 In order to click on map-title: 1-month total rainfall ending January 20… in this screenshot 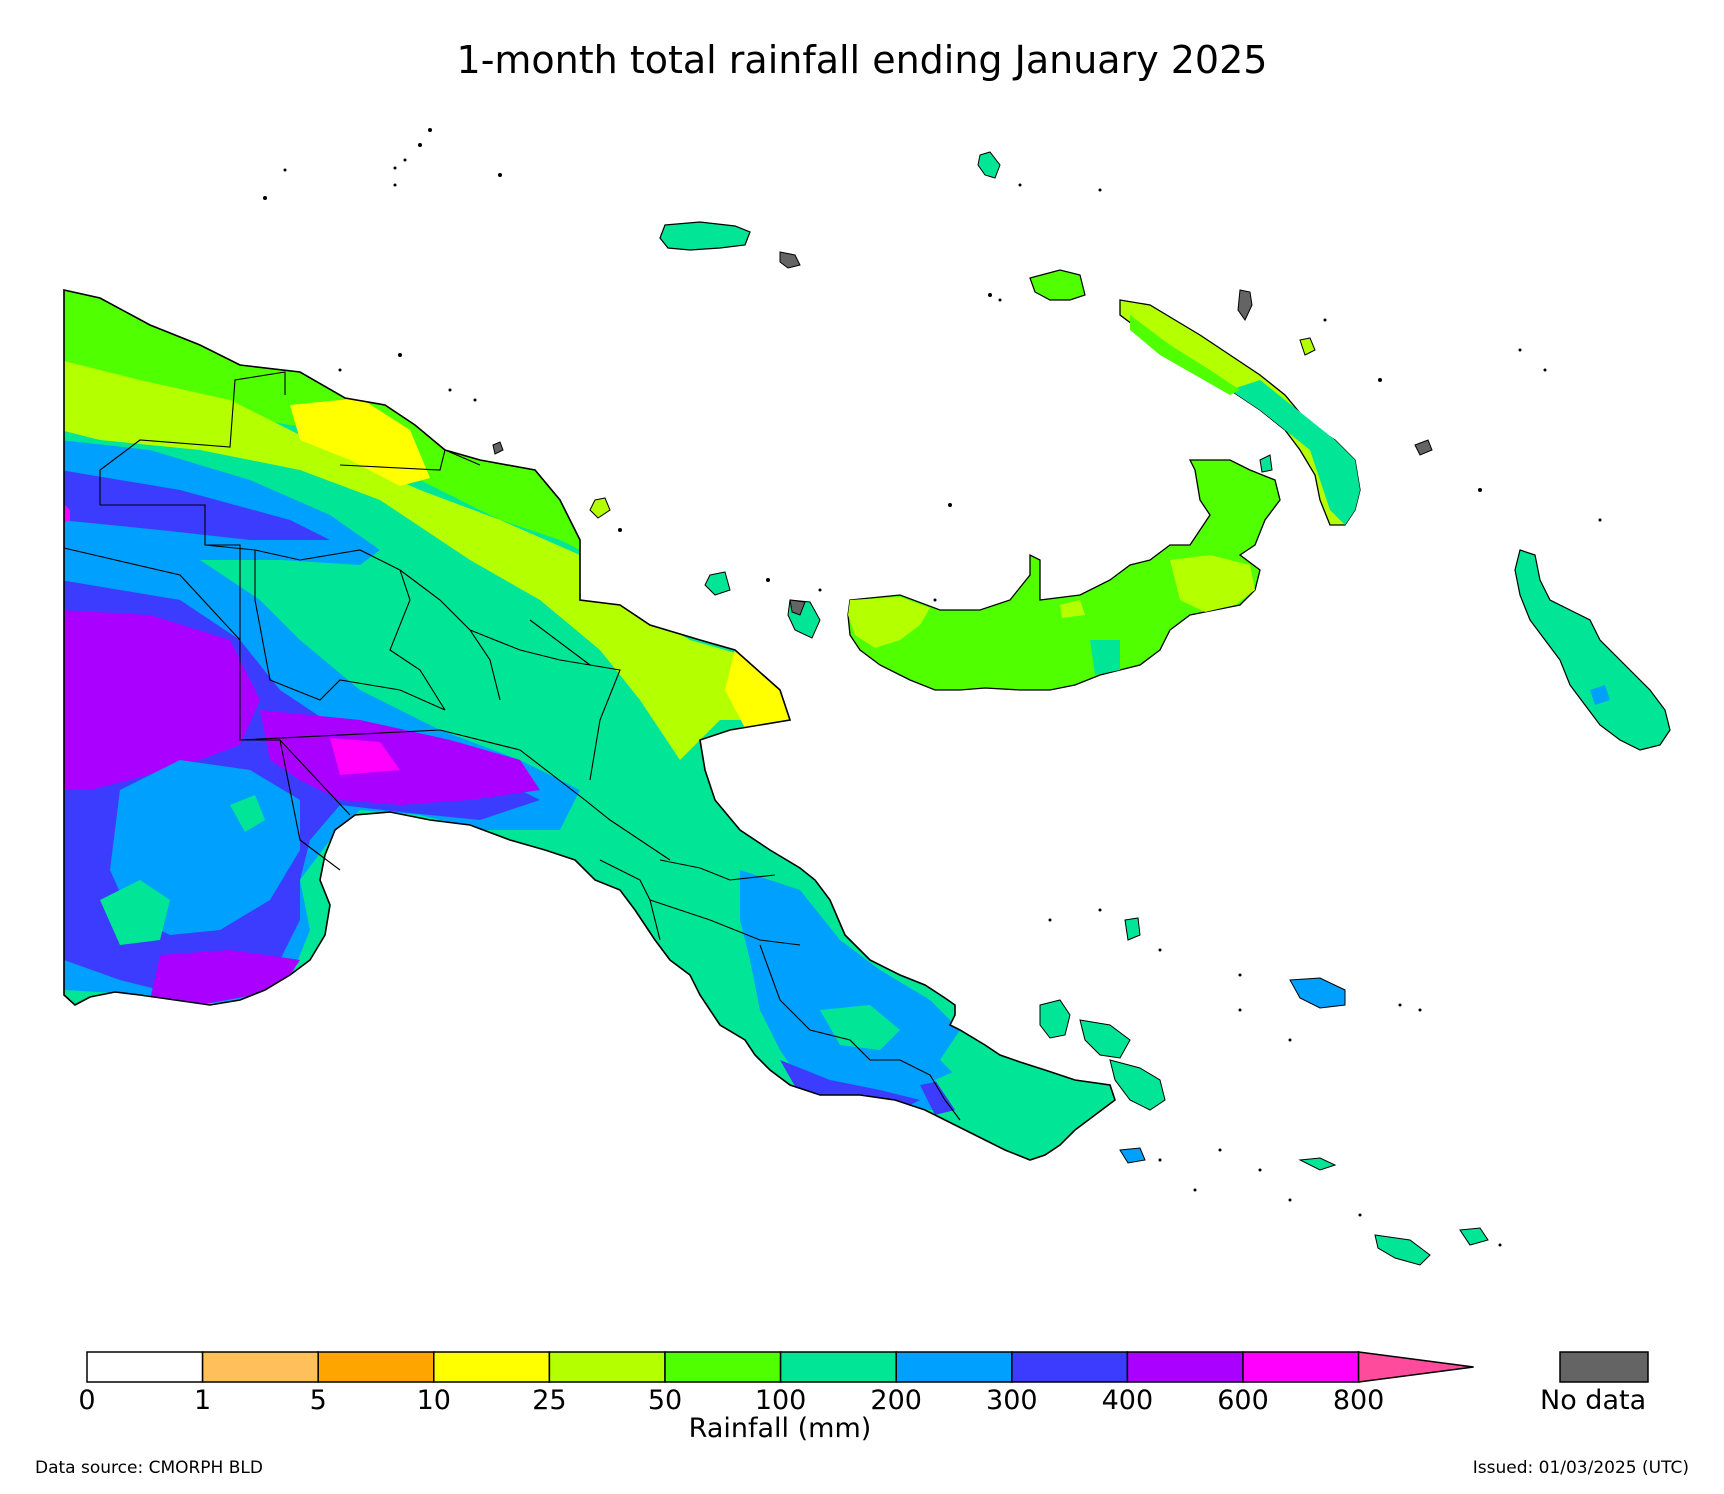, I will do `click(862, 60)`.